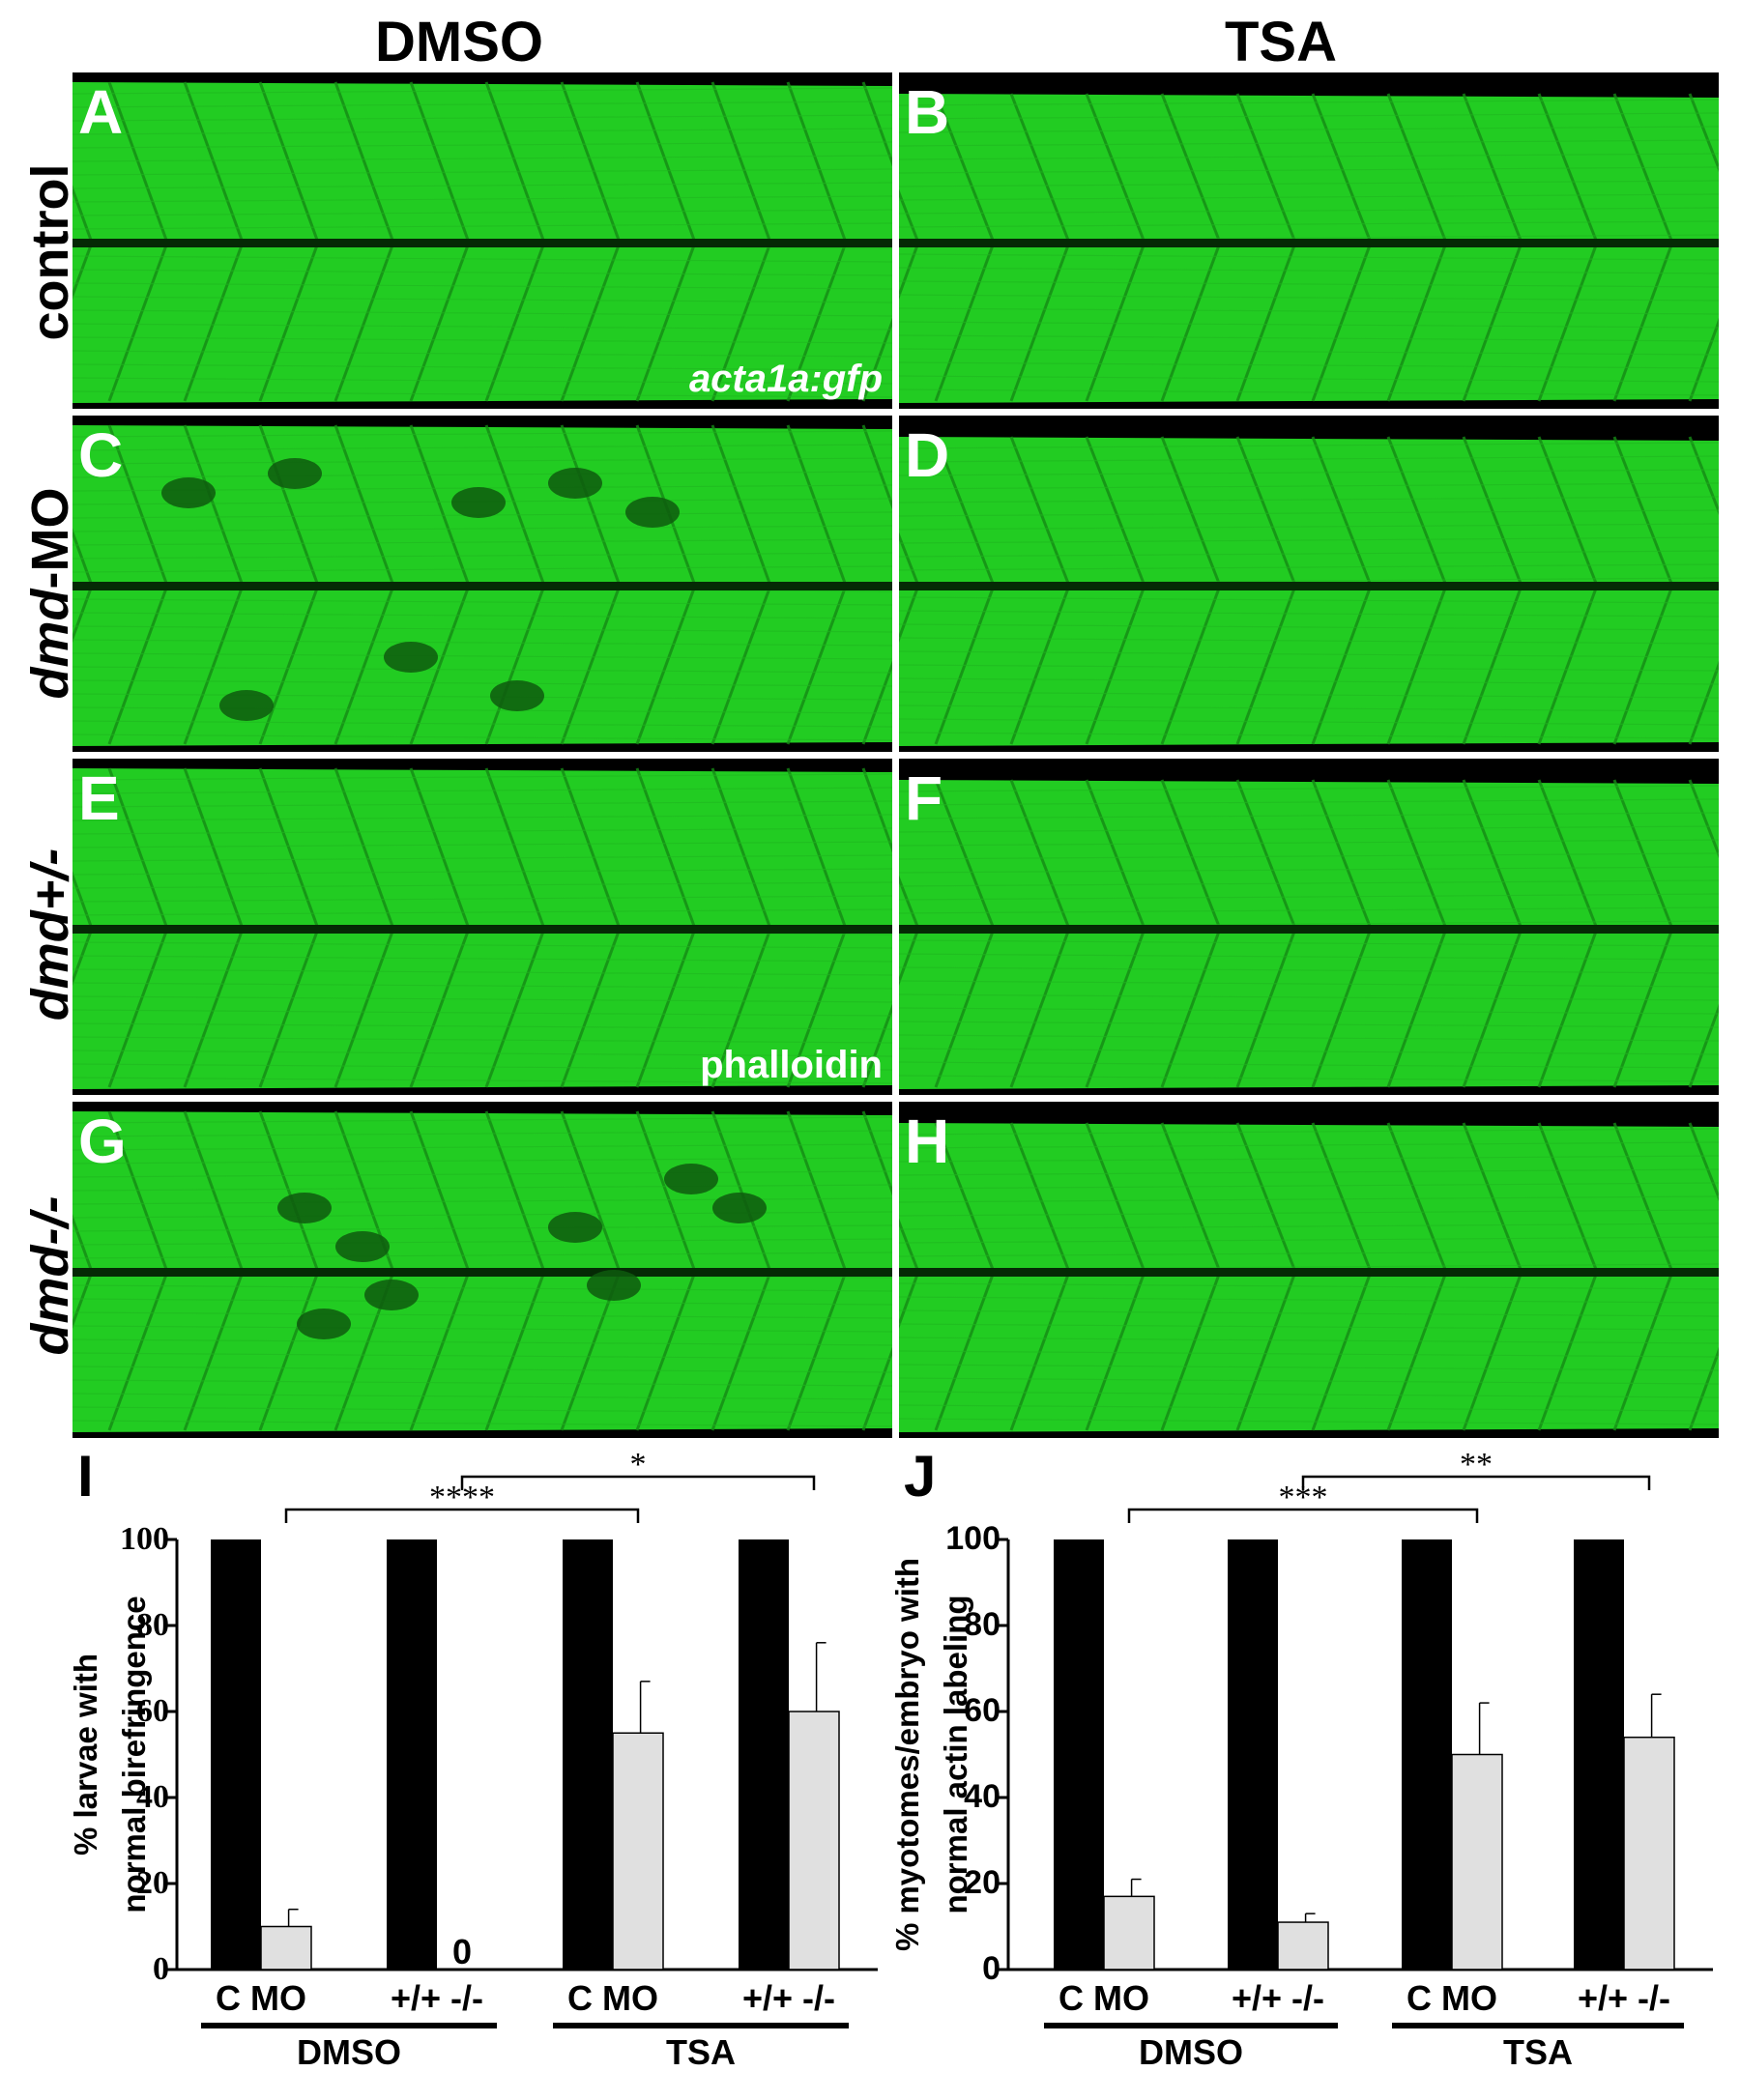 The image size is (1740, 2100). What do you see at coordinates (101, 112) in the screenshot?
I see `panel-label: A` at bounding box center [101, 112].